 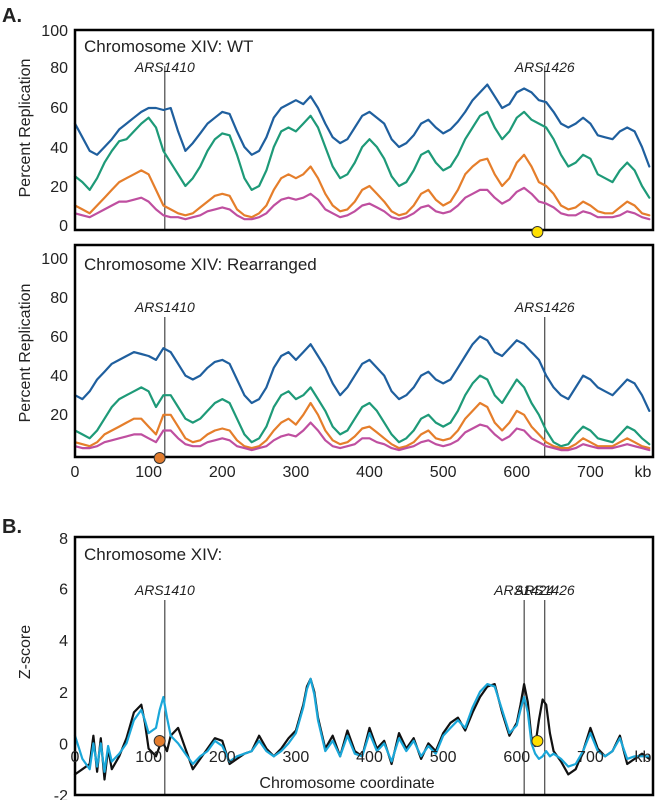 I want to click on vlines-rearranged: ARS1410 ARS1426, so click(x=354, y=378).